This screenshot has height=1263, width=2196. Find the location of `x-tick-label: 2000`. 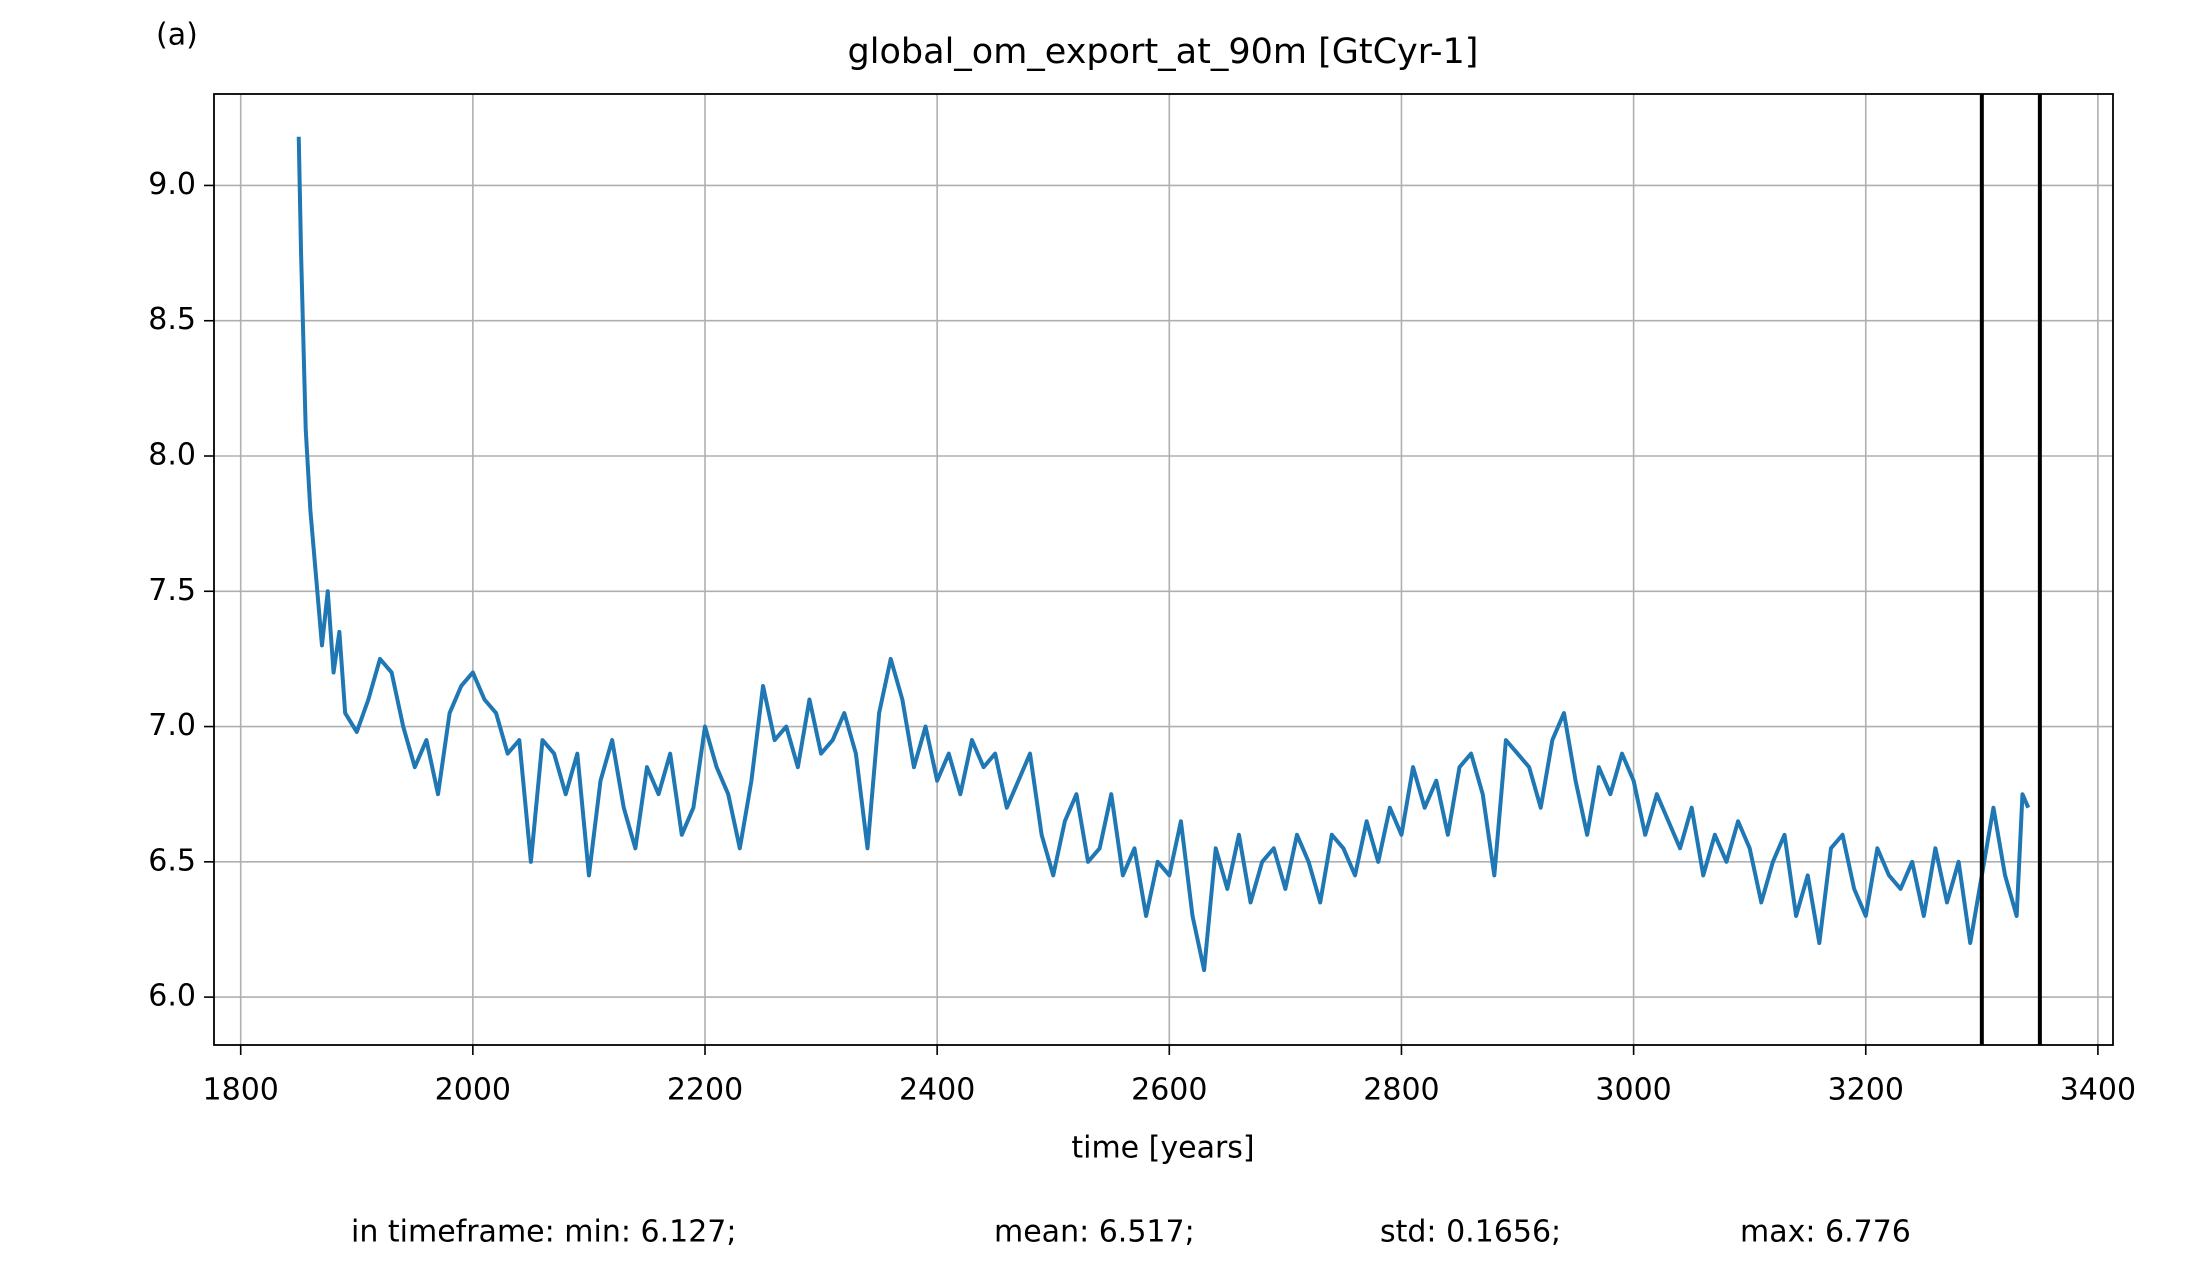

x-tick-label: 2000 is located at coordinates (473, 1090).